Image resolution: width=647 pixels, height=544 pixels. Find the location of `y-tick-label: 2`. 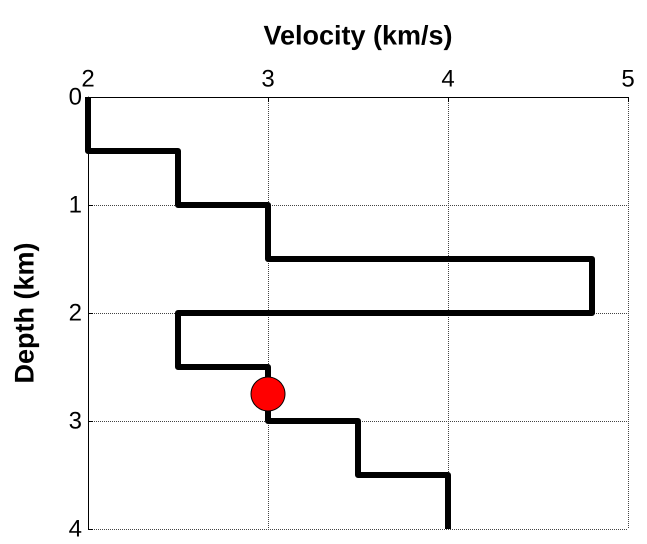

y-tick-label: 2 is located at coordinates (75, 313).